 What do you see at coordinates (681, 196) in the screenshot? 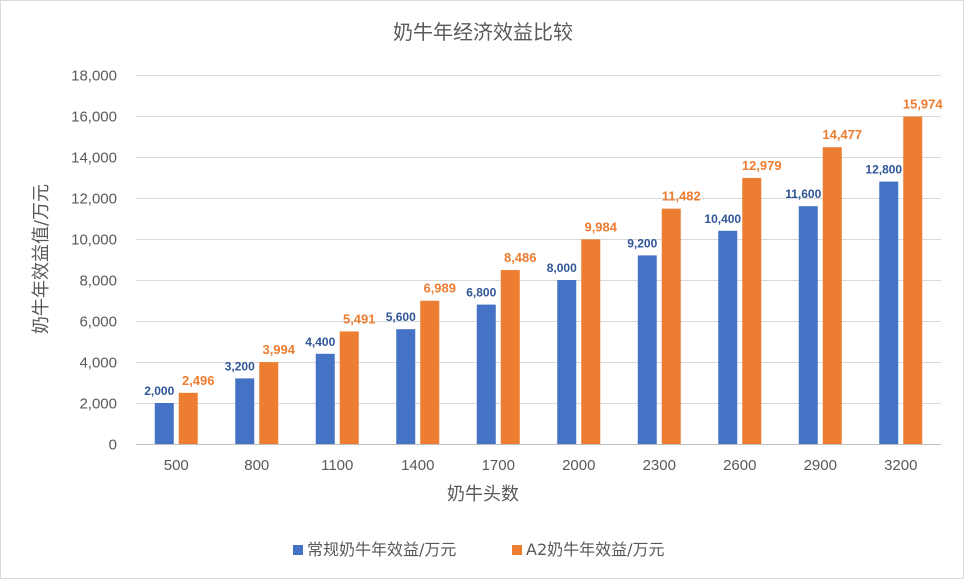
I see `data-label-a2: 11,482` at bounding box center [681, 196].